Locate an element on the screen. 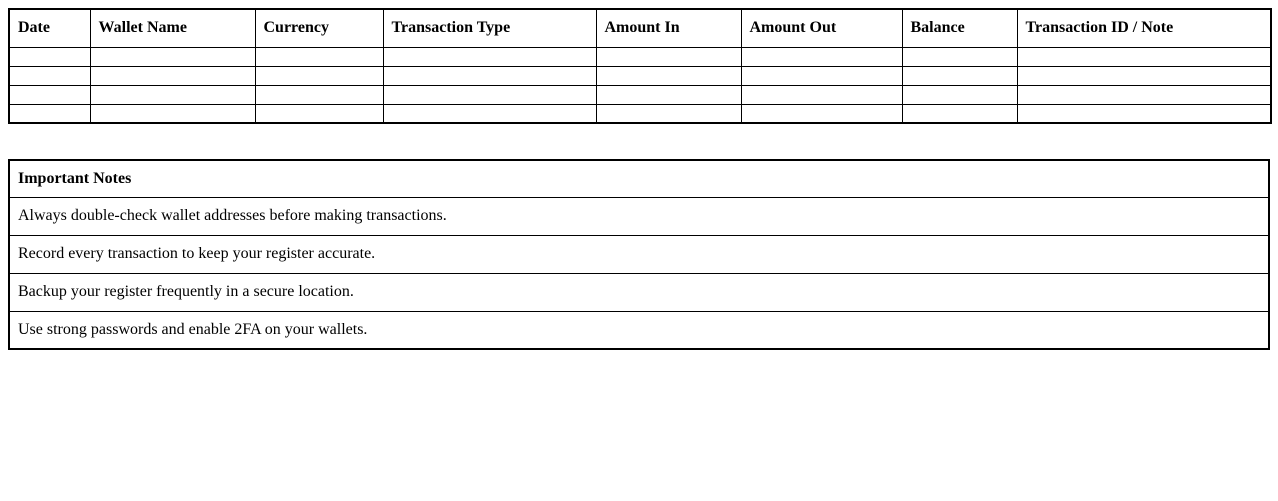 The width and height of the screenshot is (1278, 501). notes-header-row: Important Notes is located at coordinates (639, 178).